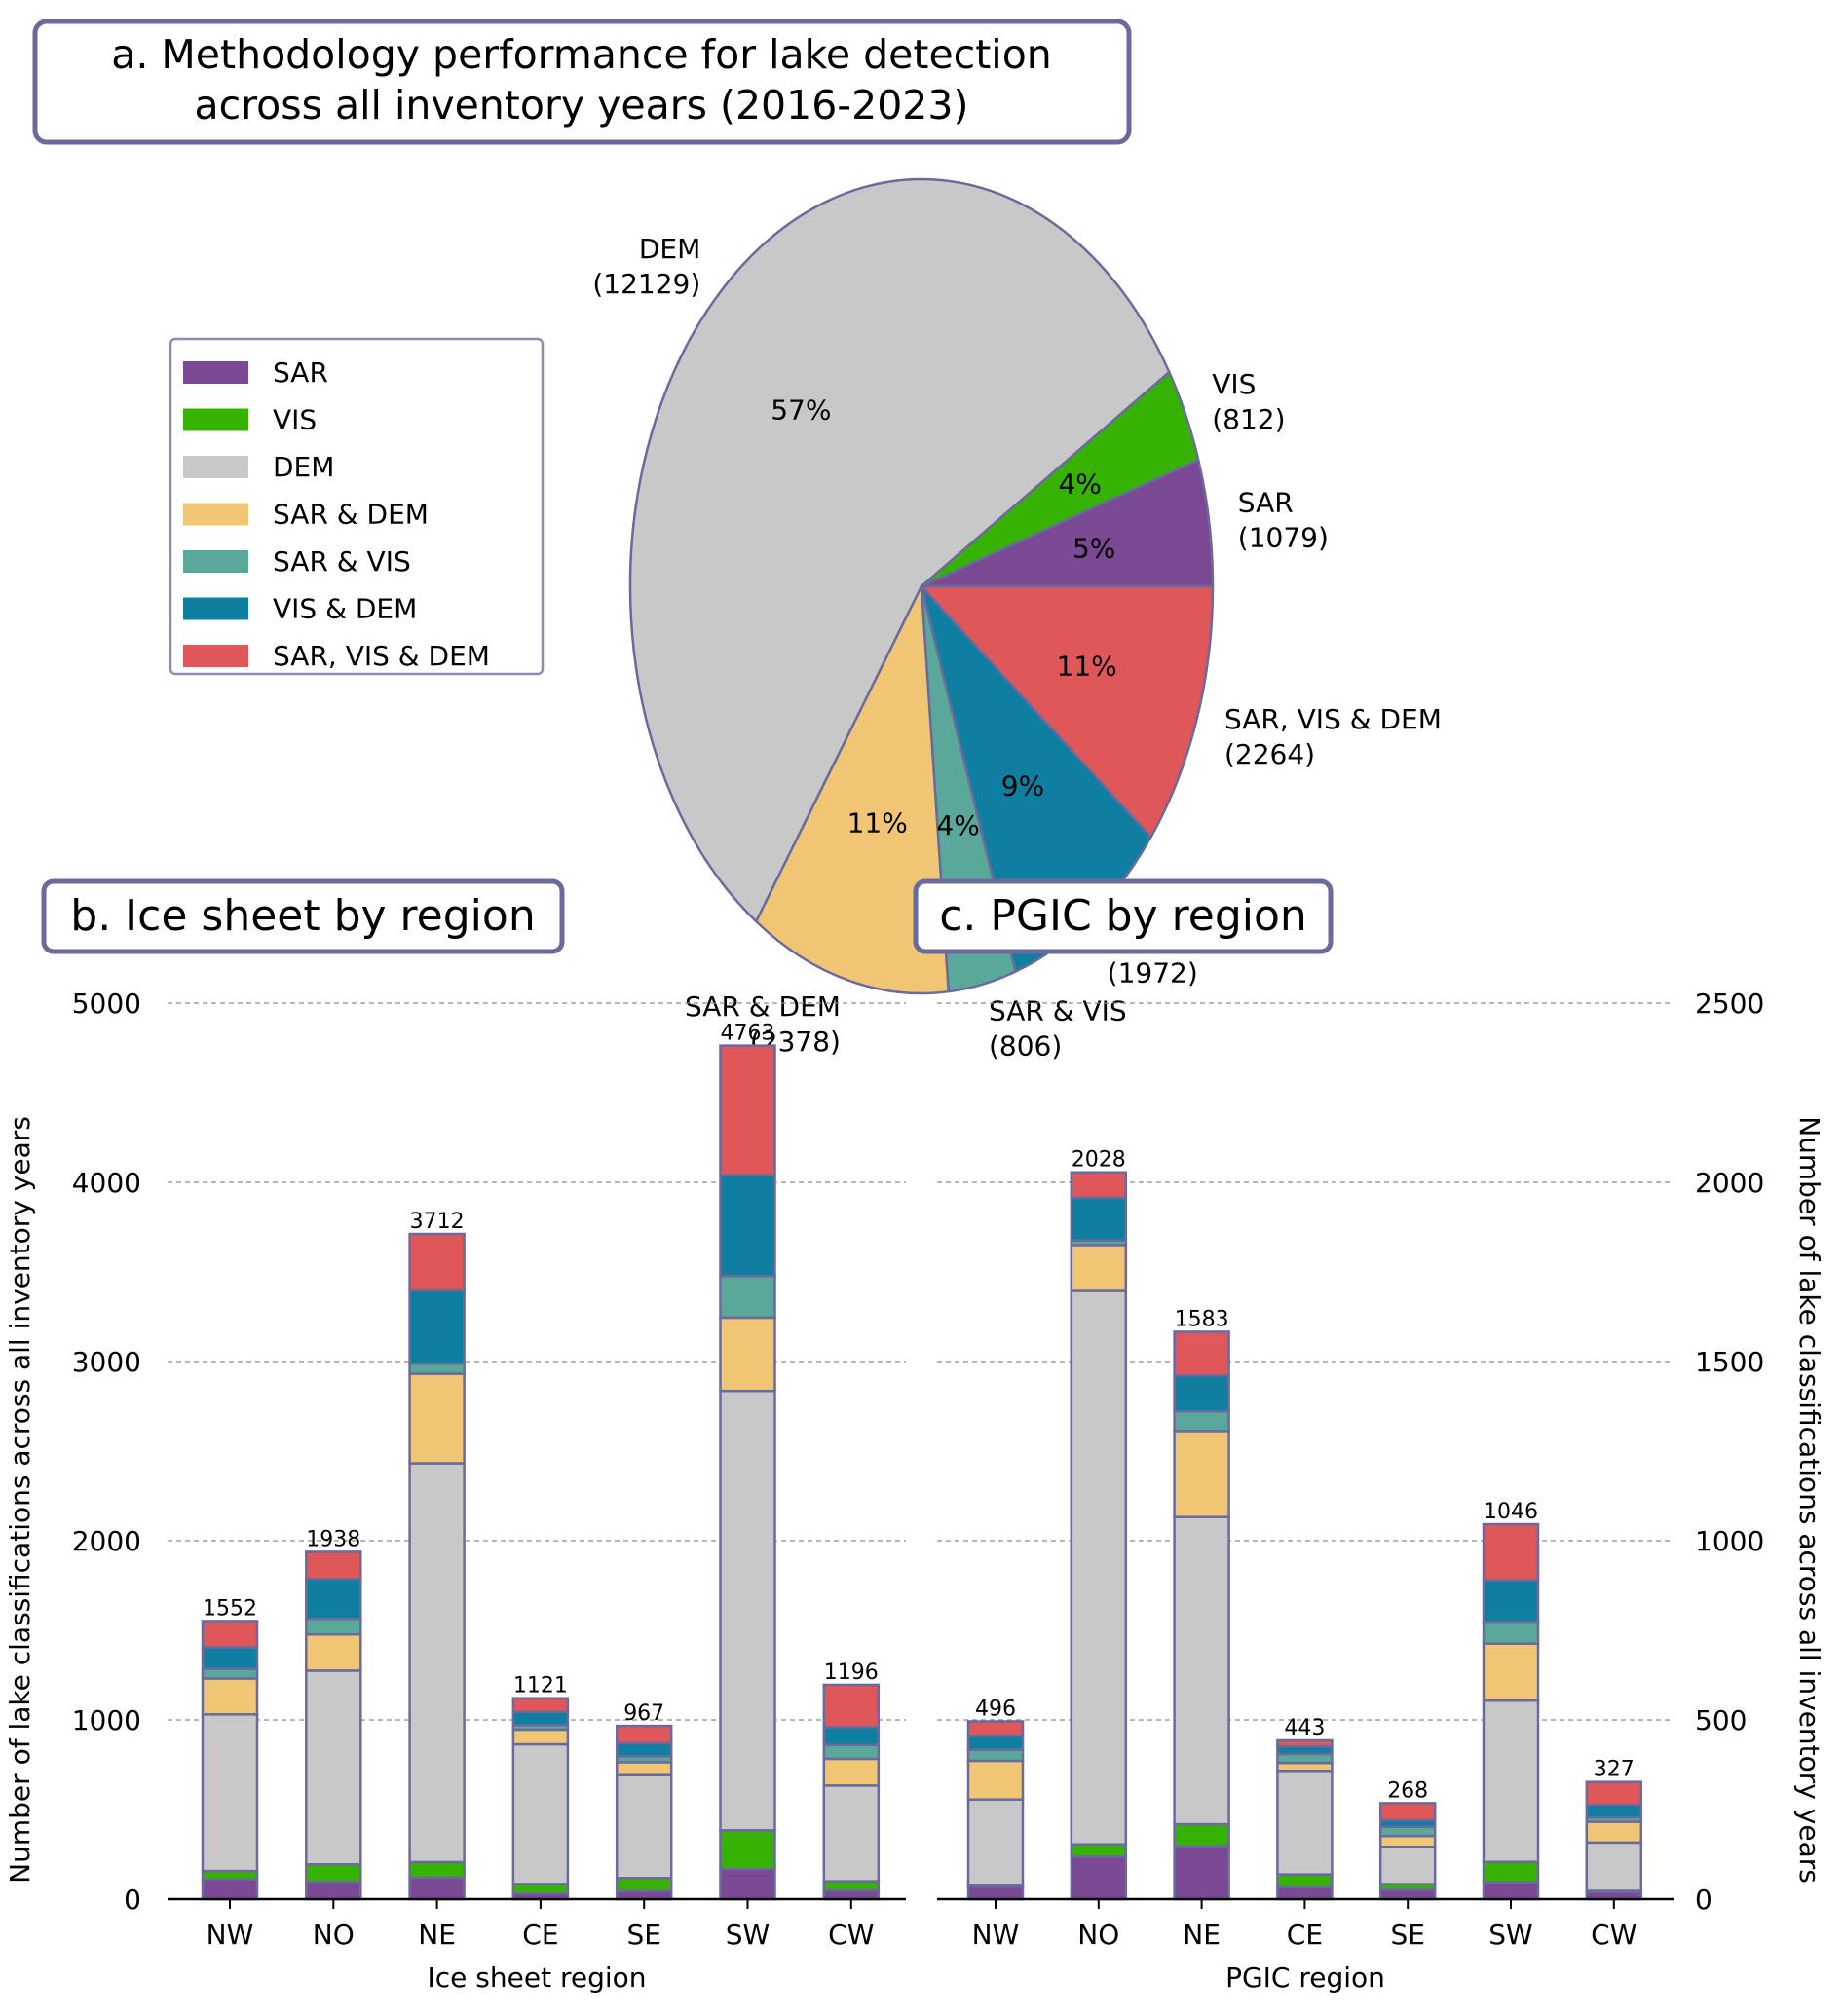 This screenshot has height=2016, width=1843. I want to click on y-tick-label: 0, so click(1703, 1900).